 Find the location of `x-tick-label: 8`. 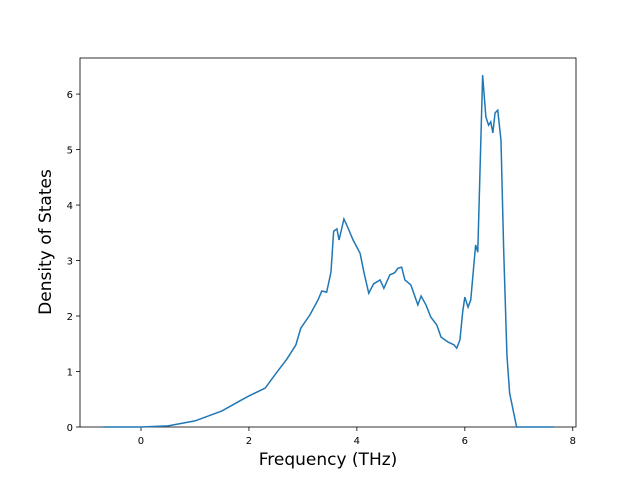

x-tick-label: 8 is located at coordinates (573, 441).